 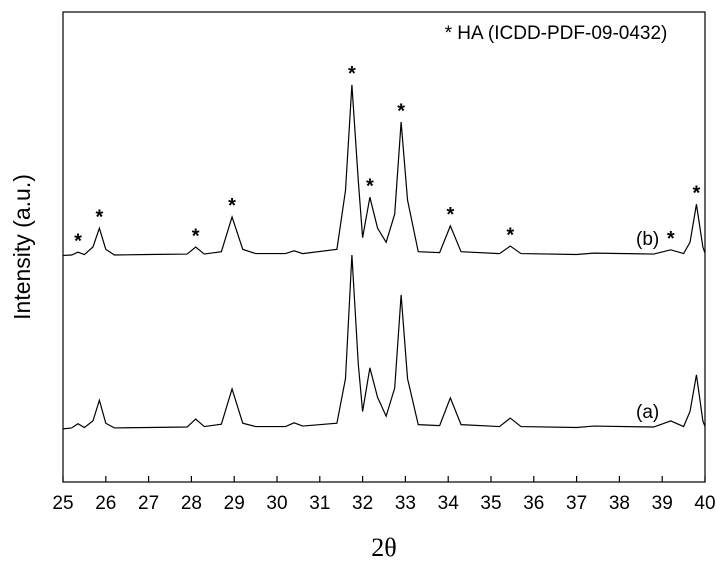 I want to click on x-tick-label: 27, so click(x=148, y=503).